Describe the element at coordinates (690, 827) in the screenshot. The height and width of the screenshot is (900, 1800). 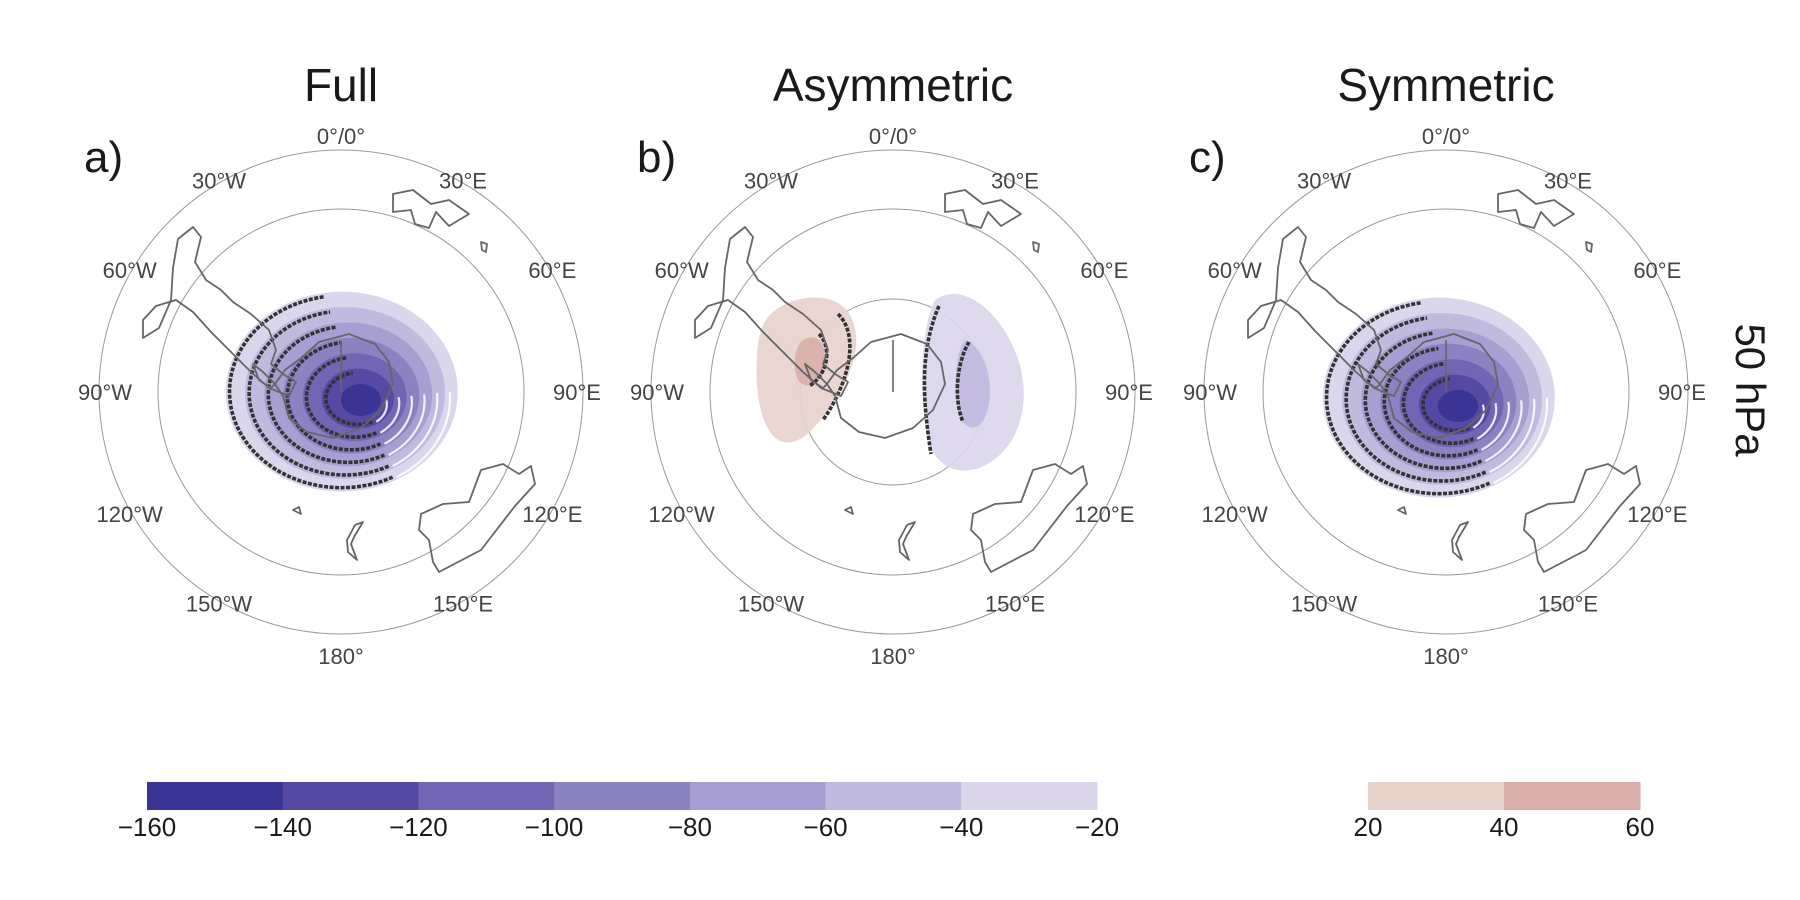
I see `colorbar-tick-label: −80` at that location.